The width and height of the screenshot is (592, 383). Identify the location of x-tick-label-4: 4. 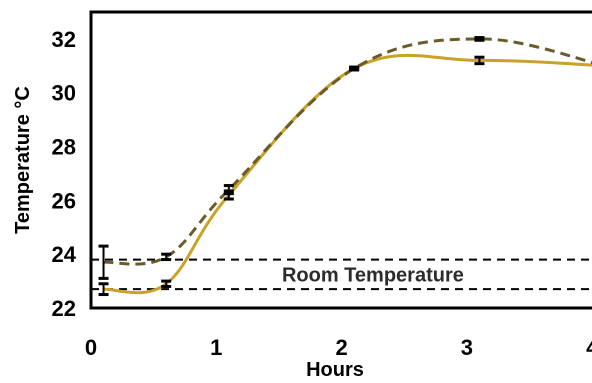
(589, 347).